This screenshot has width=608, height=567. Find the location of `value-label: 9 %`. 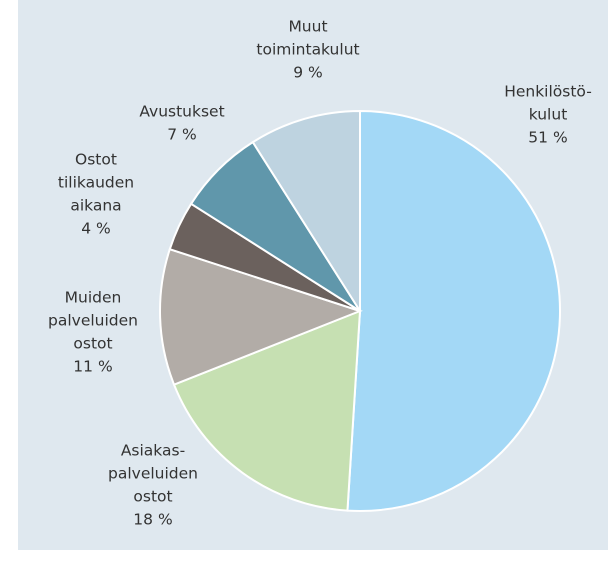

value-label: 9 % is located at coordinates (308, 73).